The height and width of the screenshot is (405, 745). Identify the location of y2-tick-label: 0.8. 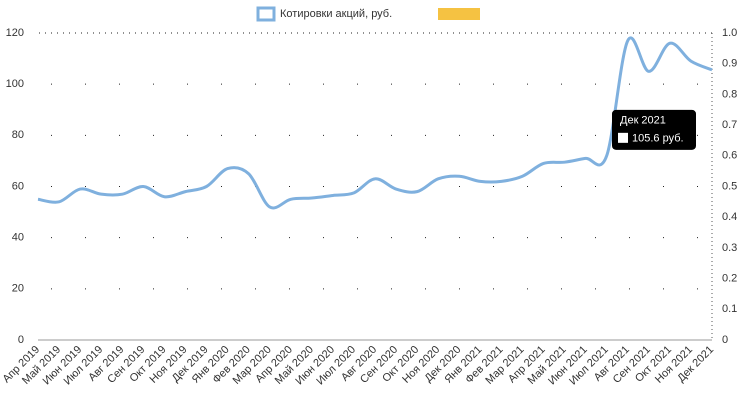
(729, 94).